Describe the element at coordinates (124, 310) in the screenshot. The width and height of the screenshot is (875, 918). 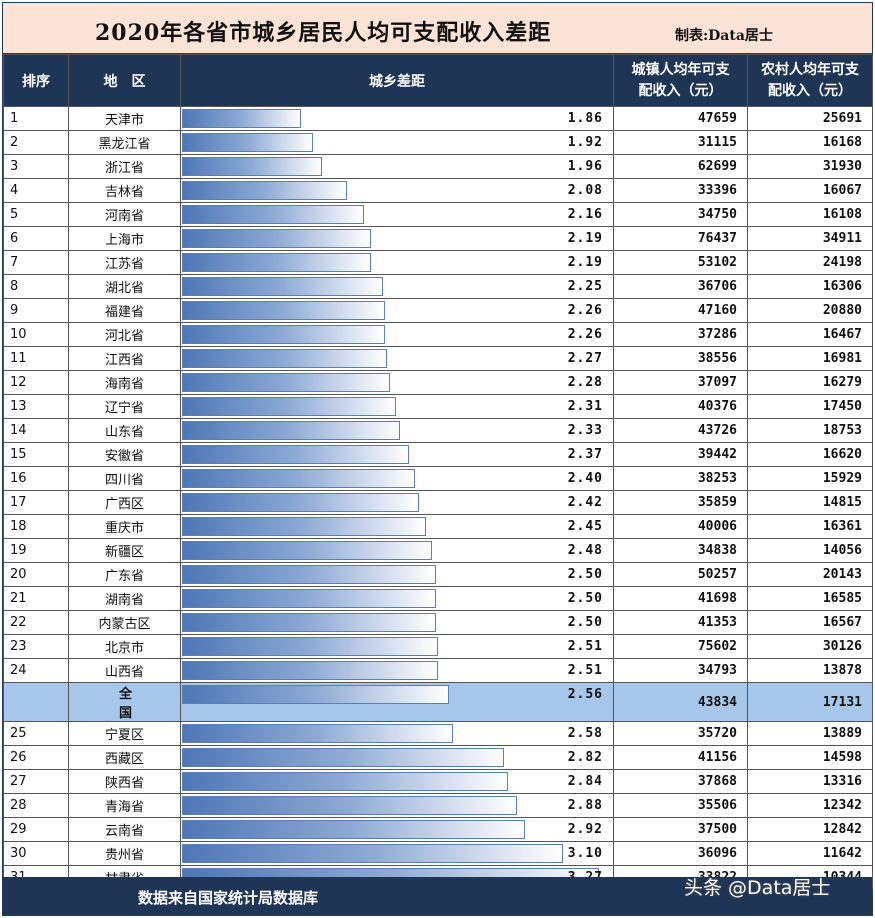
I see `region-cell: 福建省` at that location.